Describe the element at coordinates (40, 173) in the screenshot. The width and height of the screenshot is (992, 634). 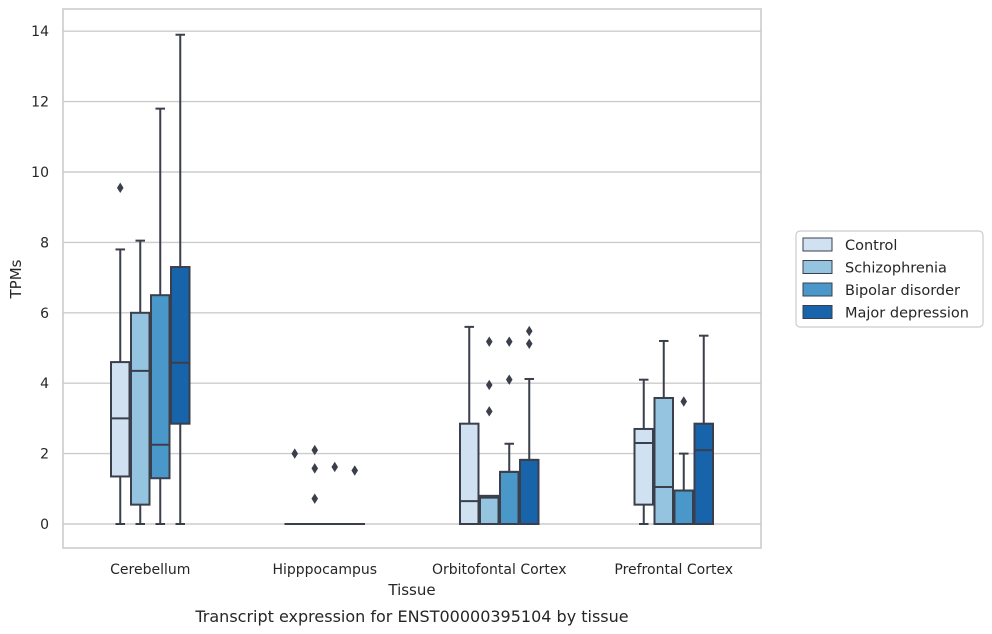
I see `y-tick-label: 10` at that location.